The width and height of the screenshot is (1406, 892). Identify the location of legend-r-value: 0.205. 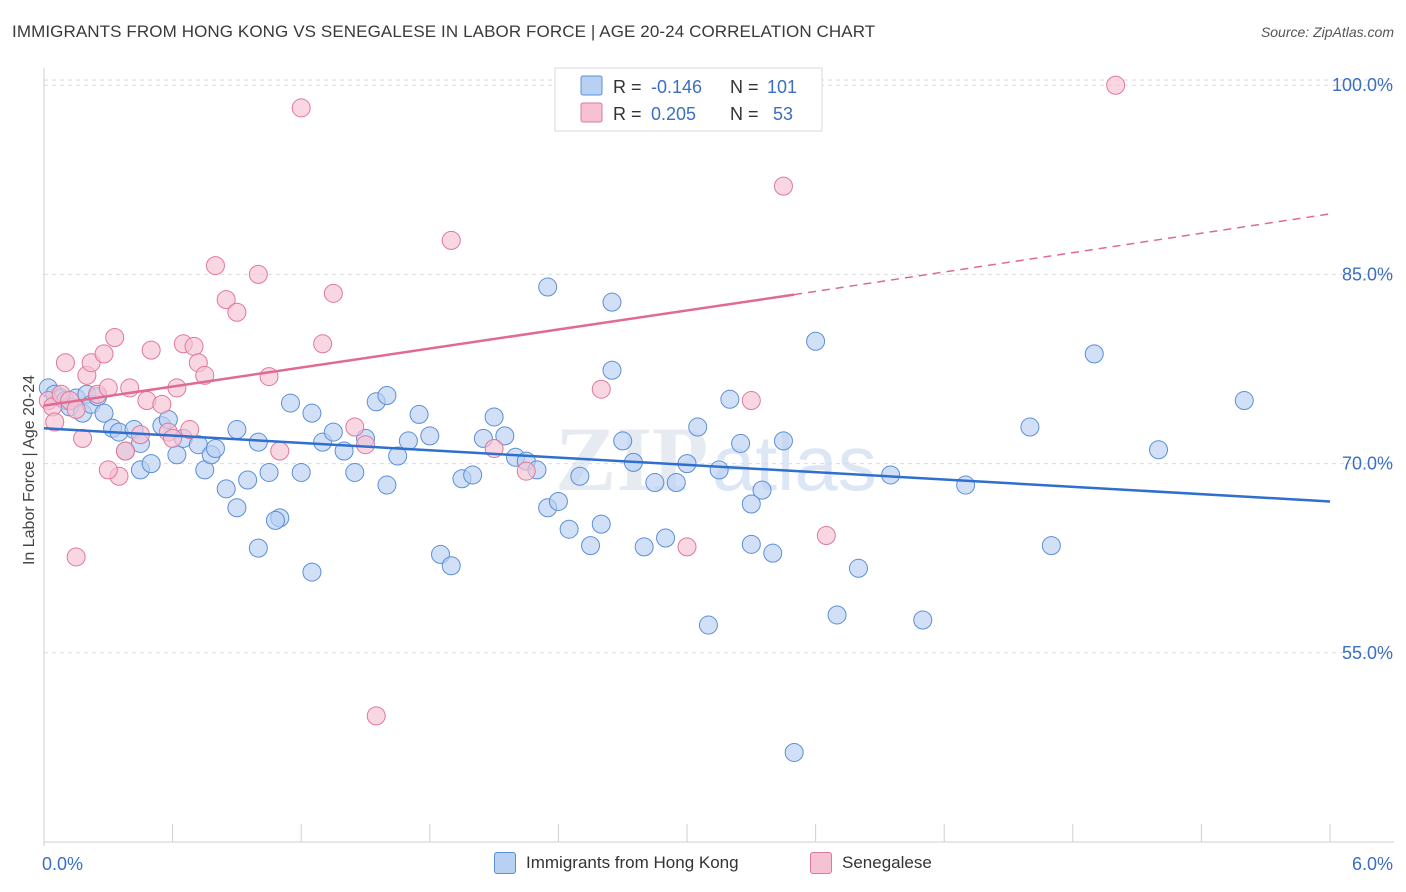
(673, 114).